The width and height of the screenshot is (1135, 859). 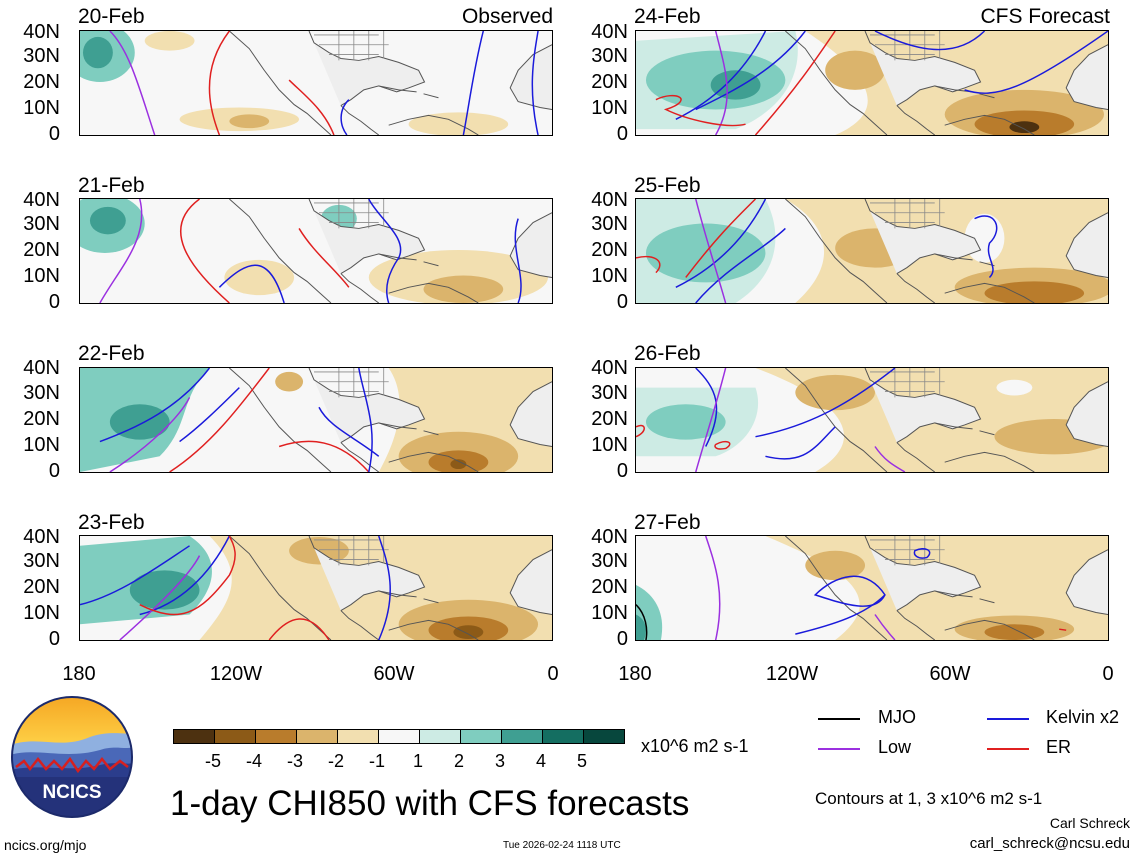 What do you see at coordinates (667, 16) in the screenshot?
I see `panel-date: 24-Feb` at bounding box center [667, 16].